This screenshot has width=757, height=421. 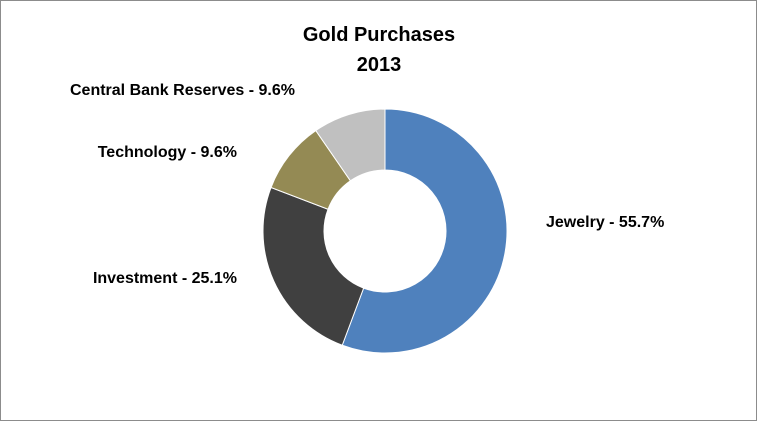 What do you see at coordinates (379, 65) in the screenshot?
I see `chart-title-line-2: 2013` at bounding box center [379, 65].